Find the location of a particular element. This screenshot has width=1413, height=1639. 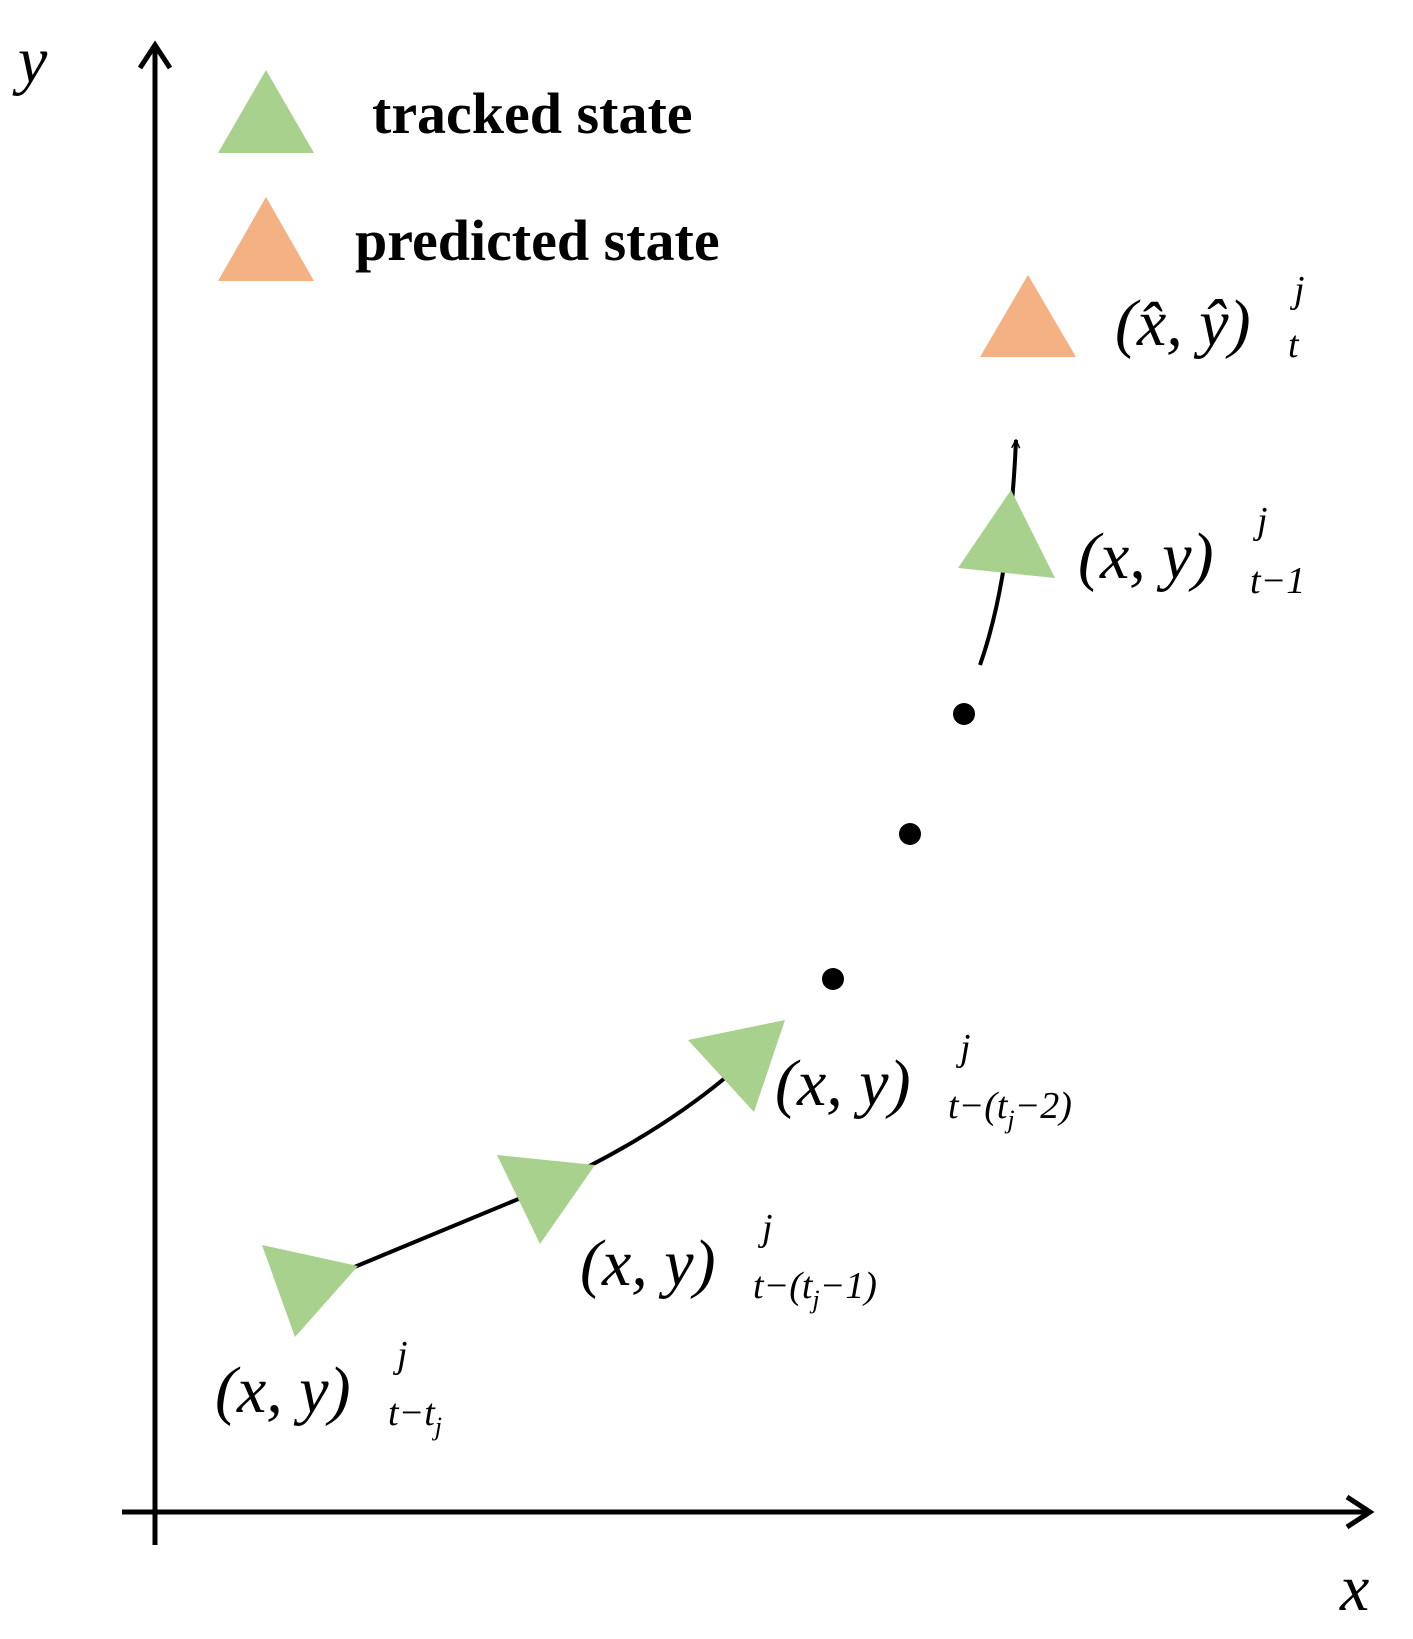

label-subscript: t−(tj−2) is located at coordinates (1010, 1109).